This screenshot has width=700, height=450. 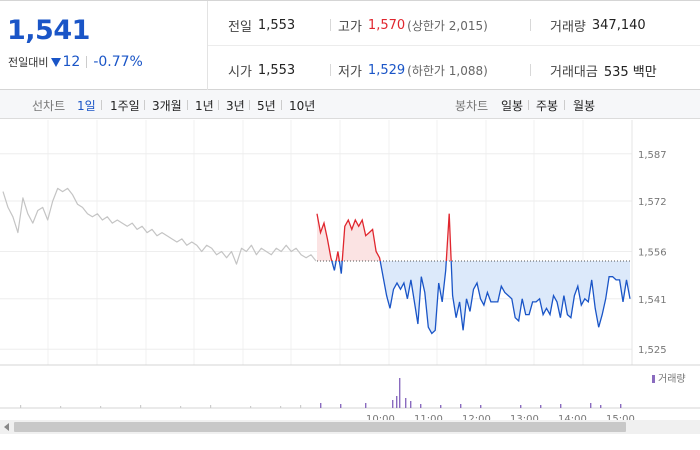 I want to click on down-triangle-icon, so click(x=56, y=62).